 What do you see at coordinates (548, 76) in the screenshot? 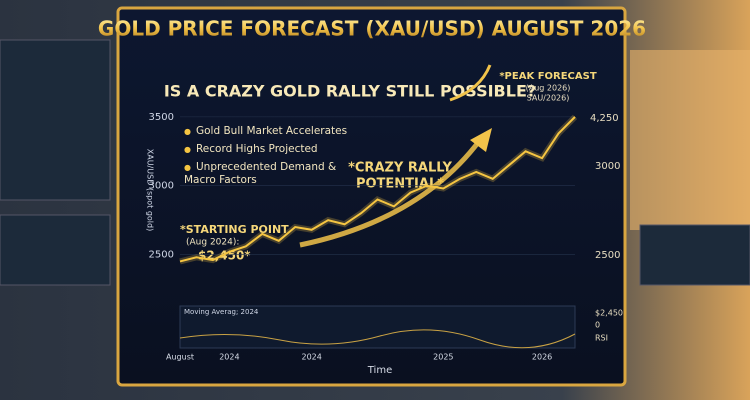
I see `annotation: *PEAK FORECAST` at bounding box center [548, 76].